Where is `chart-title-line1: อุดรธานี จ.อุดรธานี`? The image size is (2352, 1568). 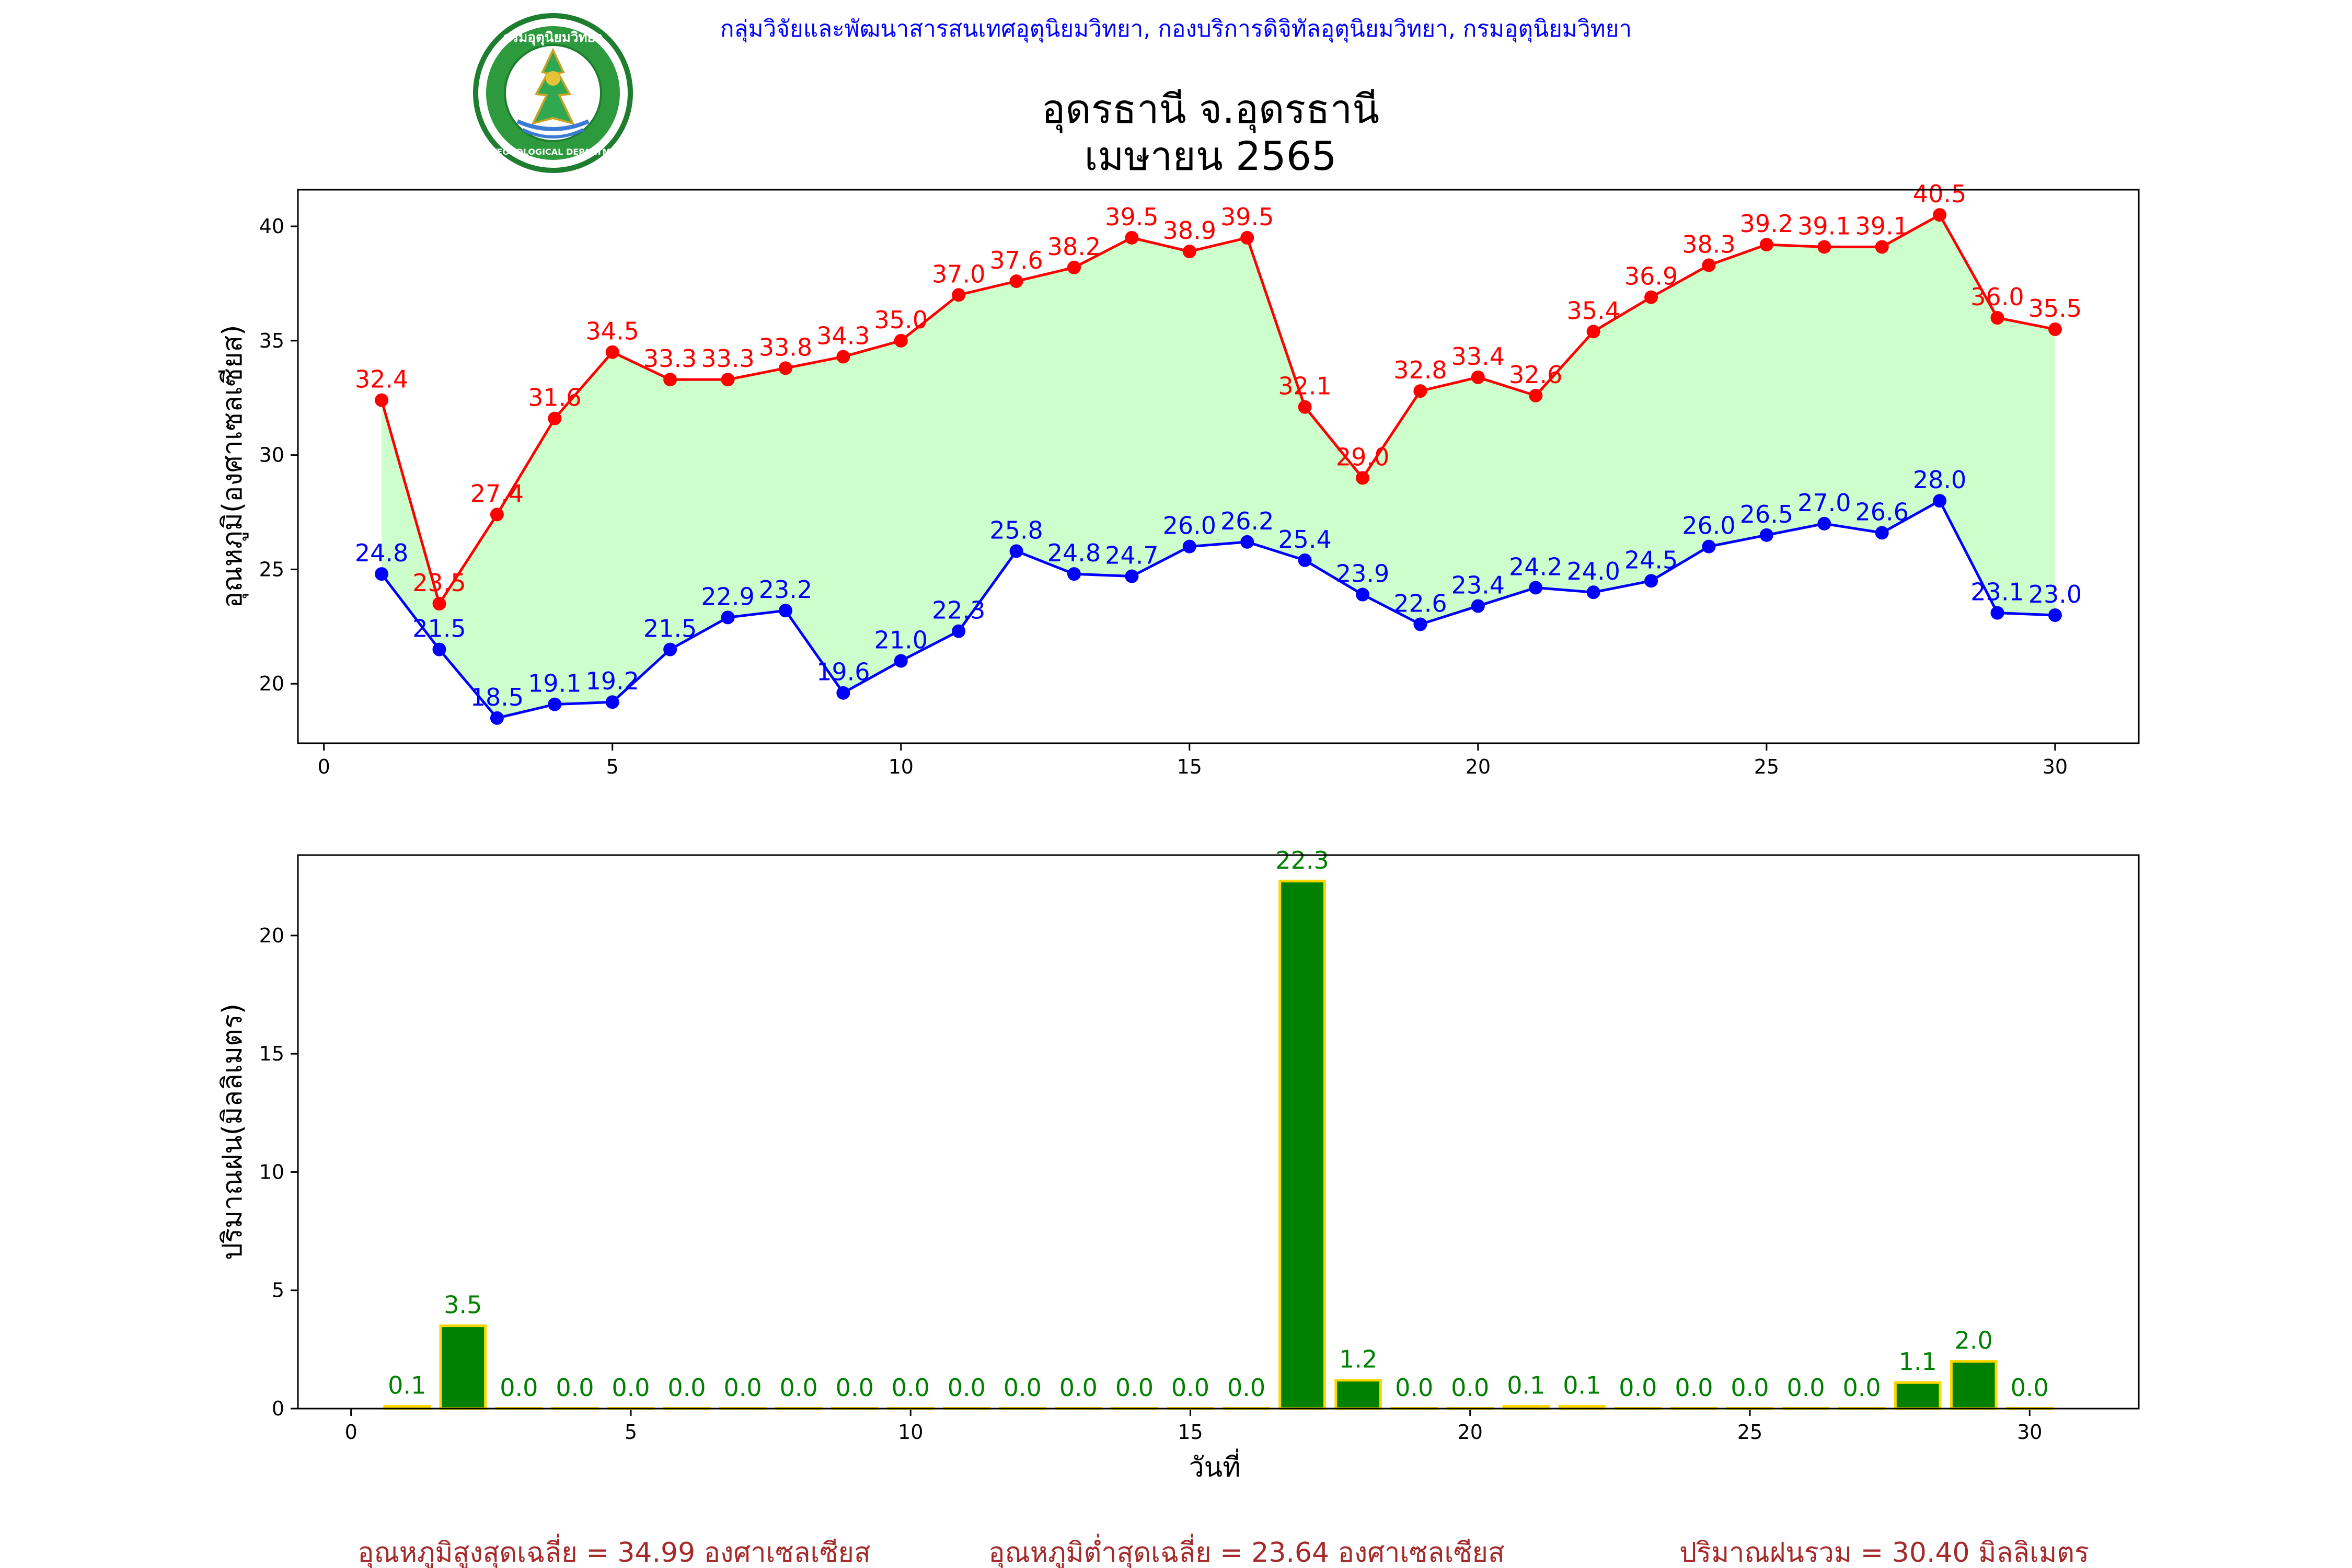
chart-title-line1: อุดรธานี จ.อุดรธานี is located at coordinates (1211, 109).